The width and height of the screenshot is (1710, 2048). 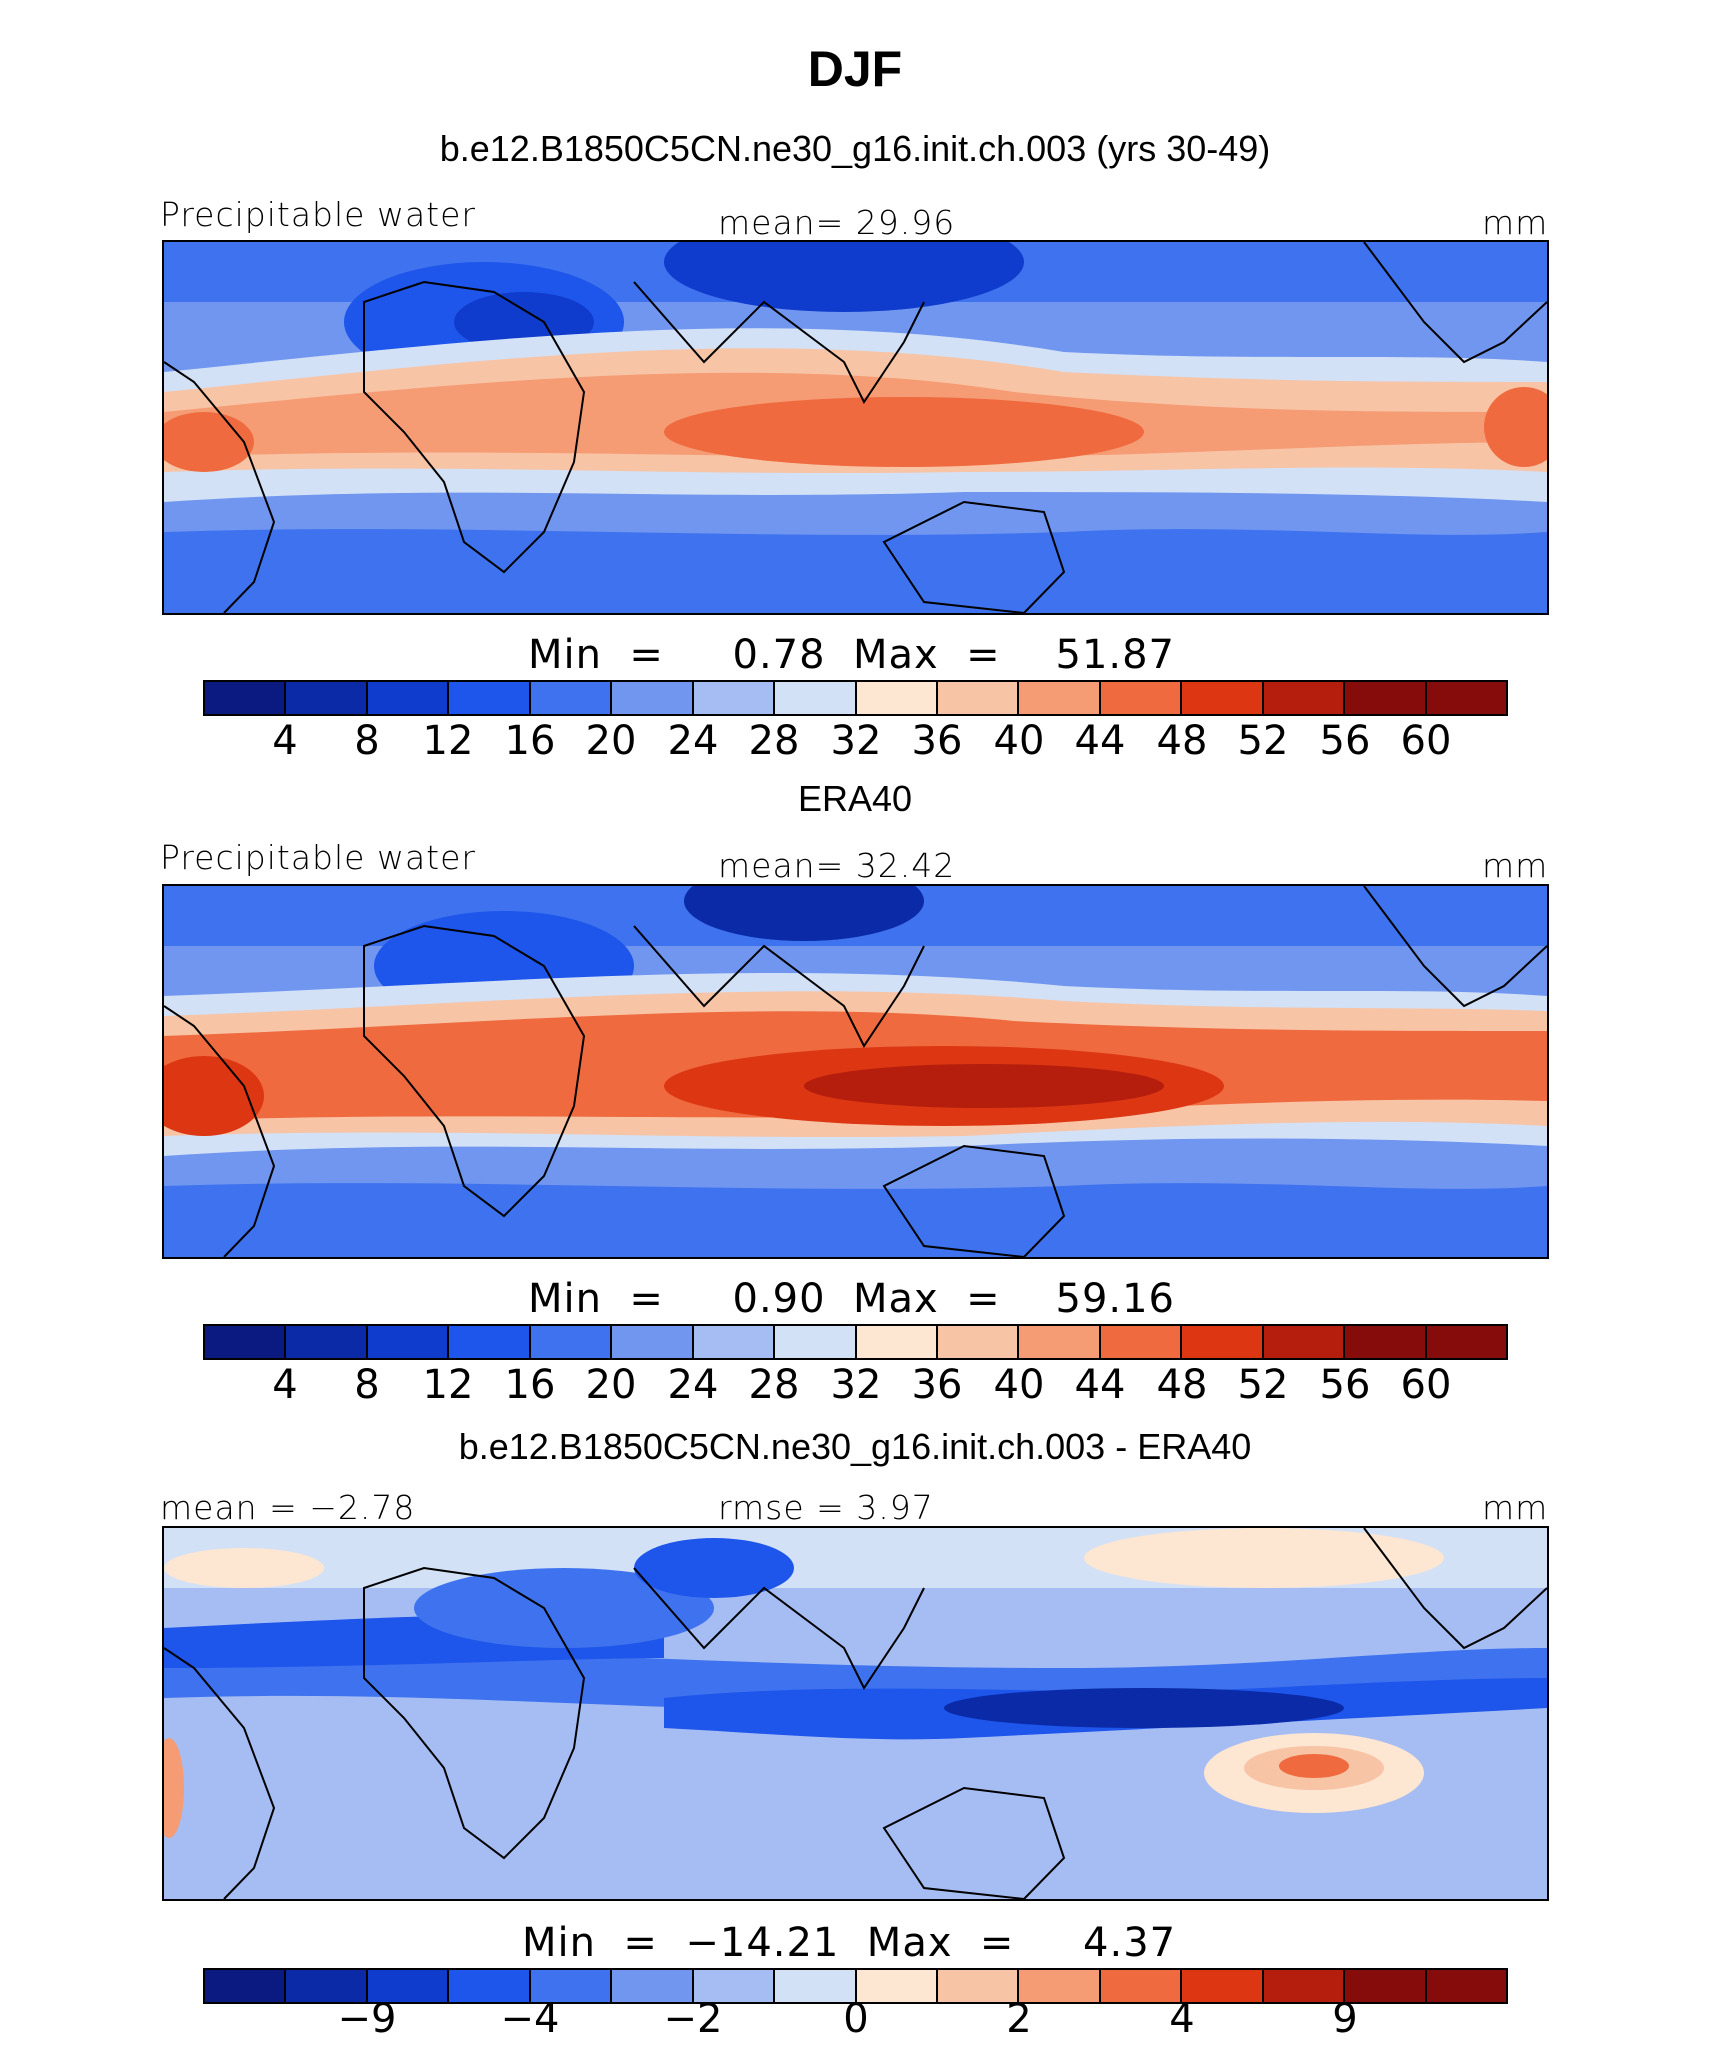 What do you see at coordinates (937, 1385) in the screenshot?
I see `panel-2-tick: 36` at bounding box center [937, 1385].